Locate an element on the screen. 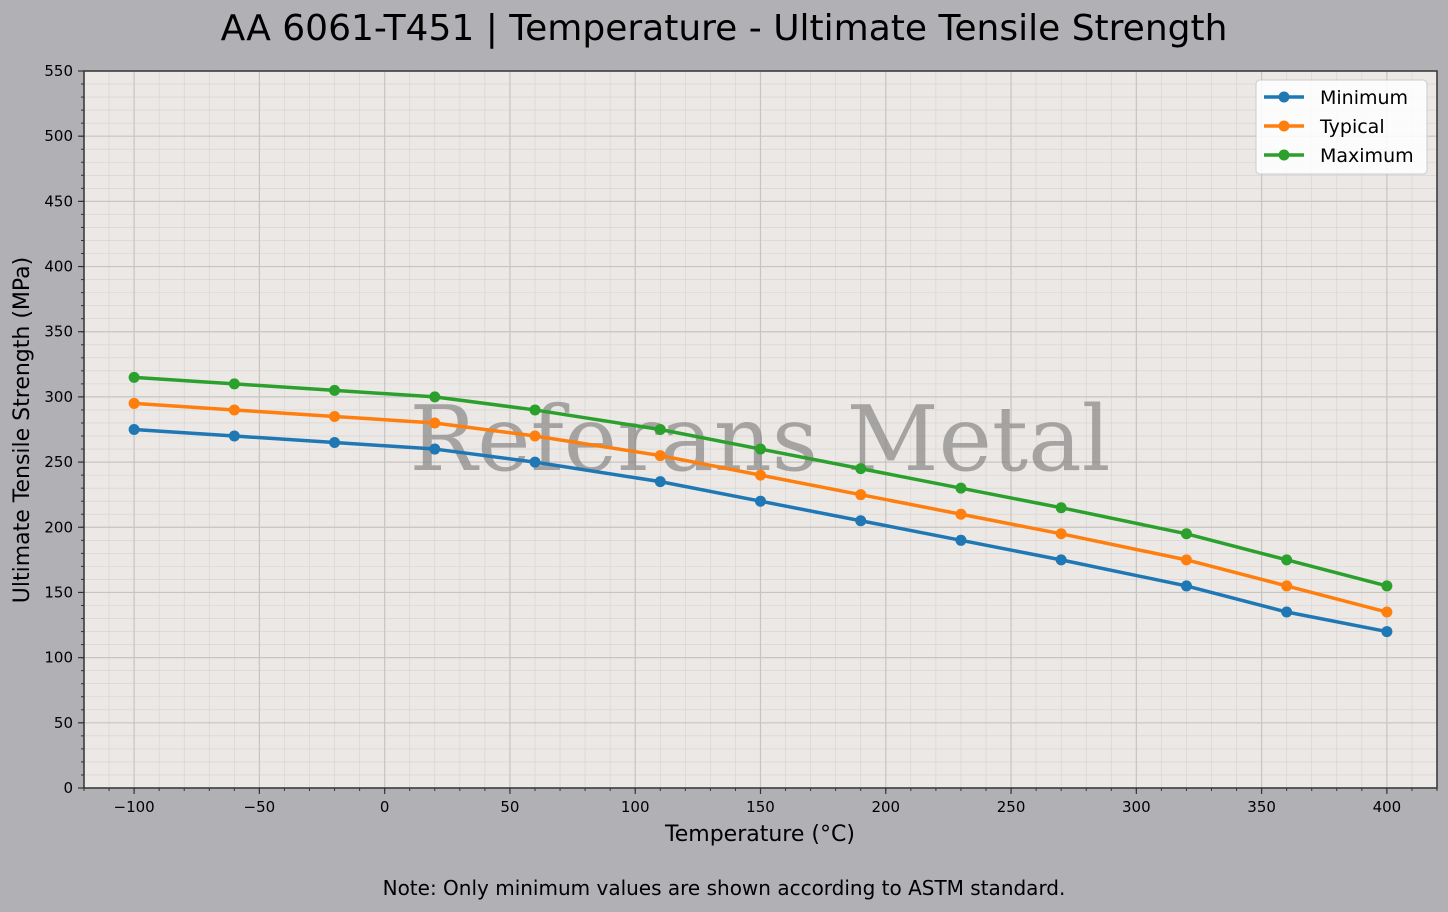 This screenshot has width=1448, height=912. x-tick-label: 200 is located at coordinates (885, 807).